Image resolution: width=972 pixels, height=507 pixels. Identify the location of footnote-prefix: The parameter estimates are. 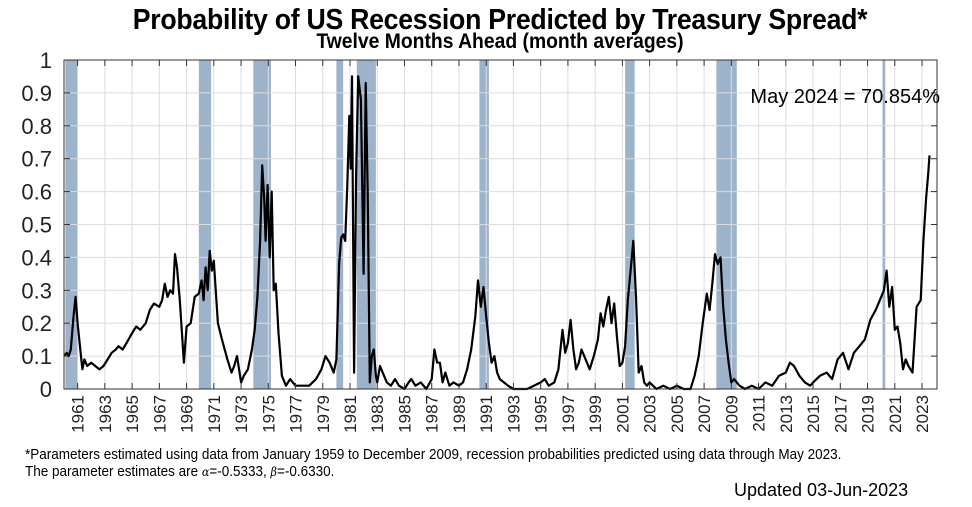
(113, 472).